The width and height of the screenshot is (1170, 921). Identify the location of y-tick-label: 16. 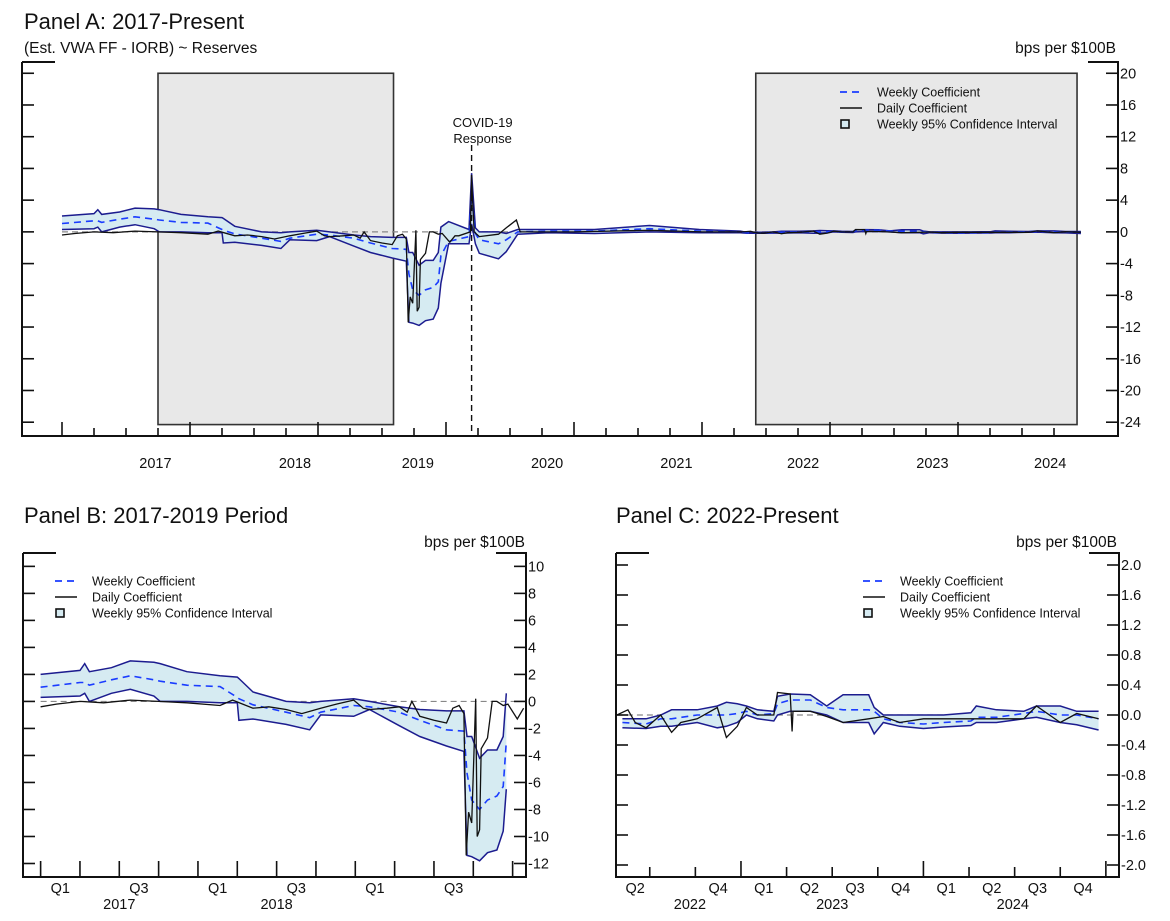
(1128, 106).